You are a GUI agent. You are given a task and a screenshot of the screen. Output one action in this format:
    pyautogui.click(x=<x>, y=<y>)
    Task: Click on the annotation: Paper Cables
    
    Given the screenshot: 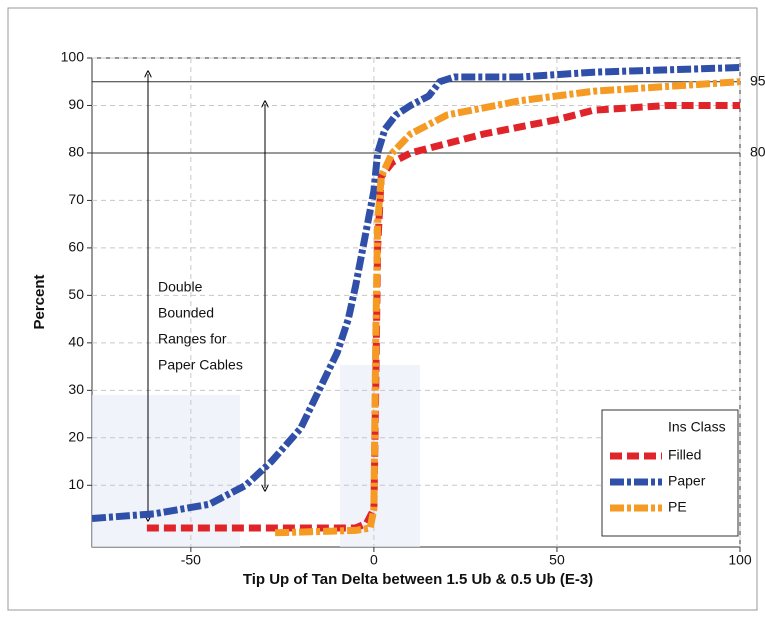 What is the action you would take?
    pyautogui.click(x=200, y=365)
    